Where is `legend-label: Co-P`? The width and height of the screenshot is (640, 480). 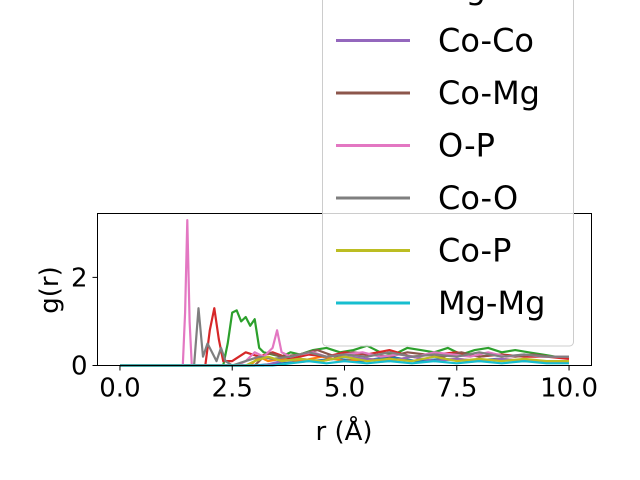
legend-label: Co-P is located at coordinates (474, 251).